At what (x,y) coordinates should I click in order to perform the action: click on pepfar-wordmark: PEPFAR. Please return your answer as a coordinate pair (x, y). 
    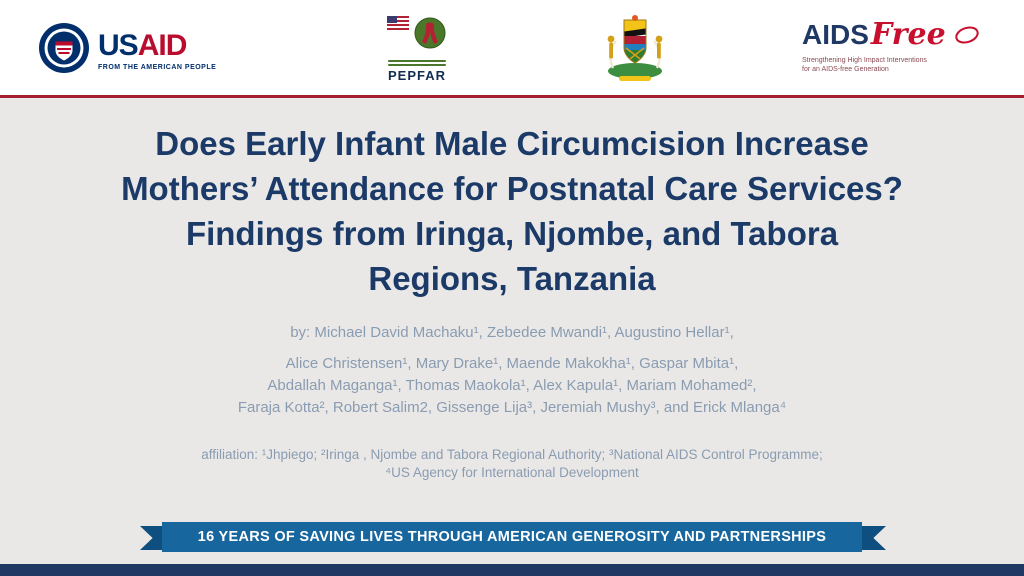
    Looking at the image, I should click on (416, 75).